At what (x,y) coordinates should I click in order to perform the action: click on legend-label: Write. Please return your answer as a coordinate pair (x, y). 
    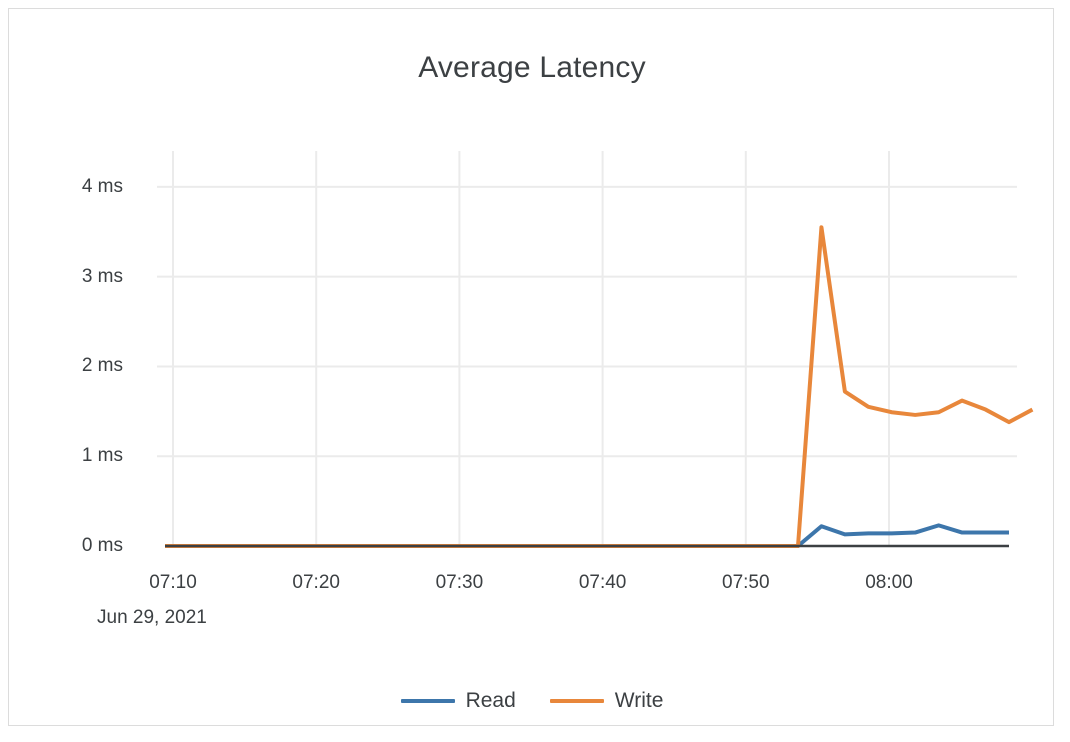
    Looking at the image, I should click on (639, 700).